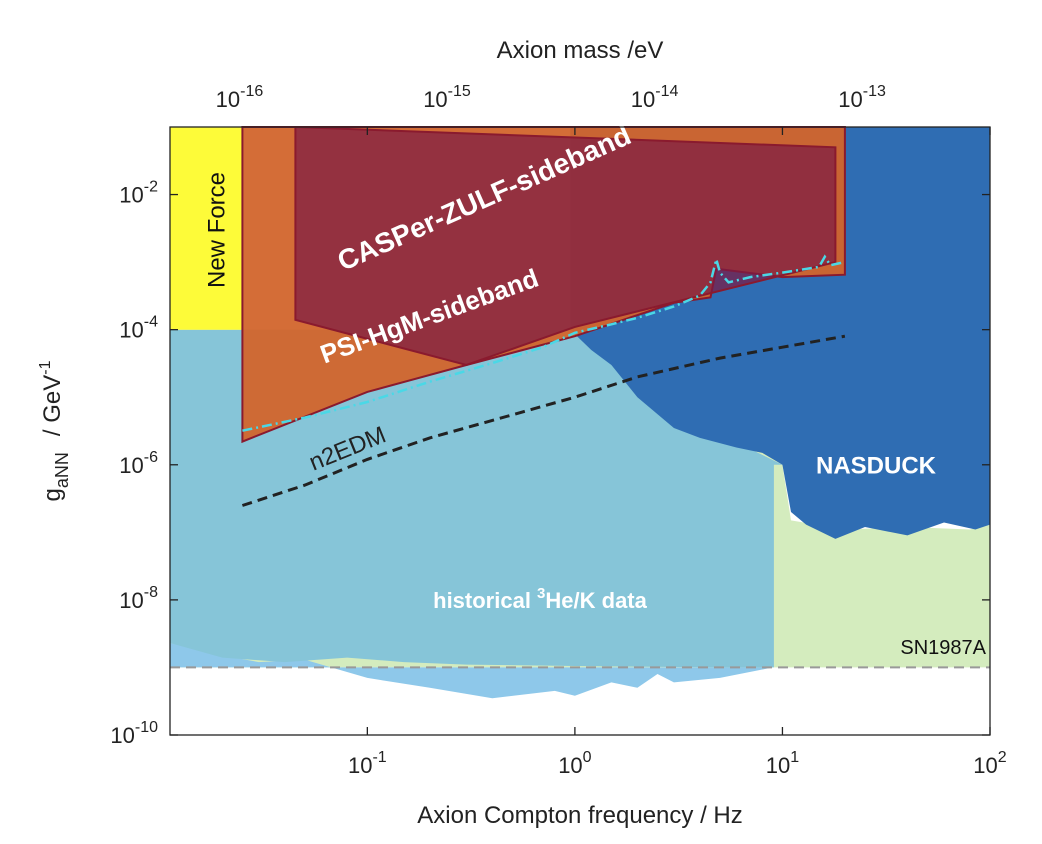 The width and height of the screenshot is (1042, 844). Describe the element at coordinates (62, 470) in the screenshot. I see `y-axis-label-sub: aNN` at that location.